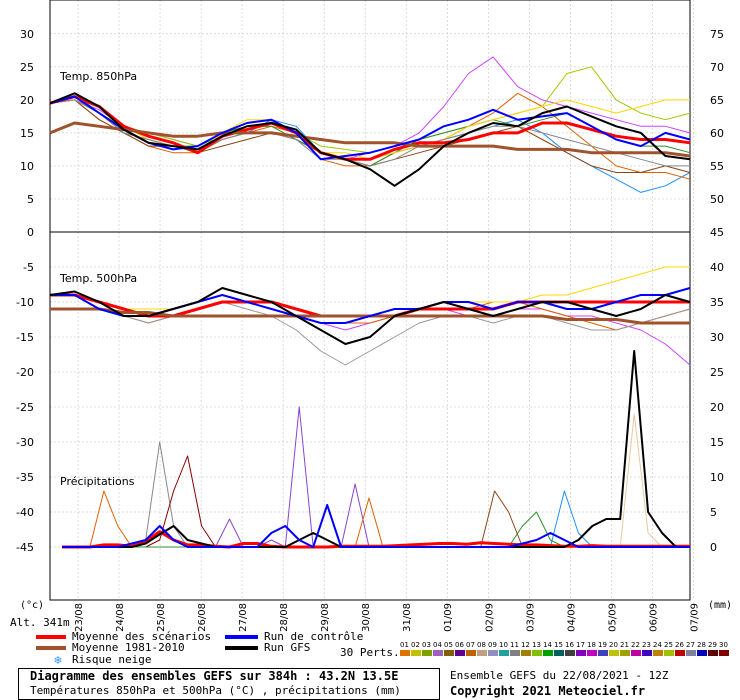  Describe the element at coordinates (717, 67) in the screenshot. I see `right-tick-label: 70` at that location.